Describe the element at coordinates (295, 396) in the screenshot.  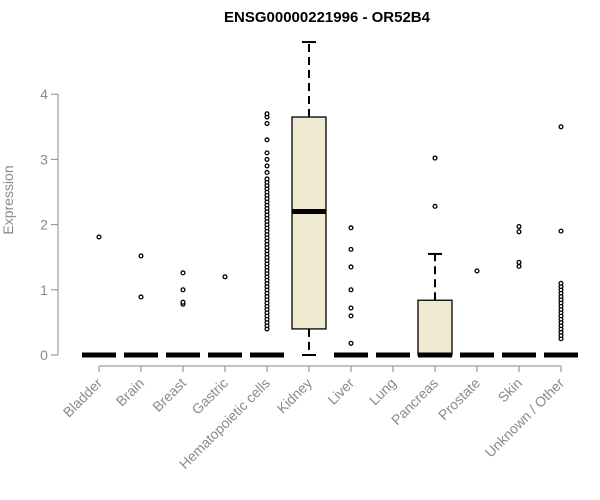
I see `x-tick-label: Kidney` at that location.